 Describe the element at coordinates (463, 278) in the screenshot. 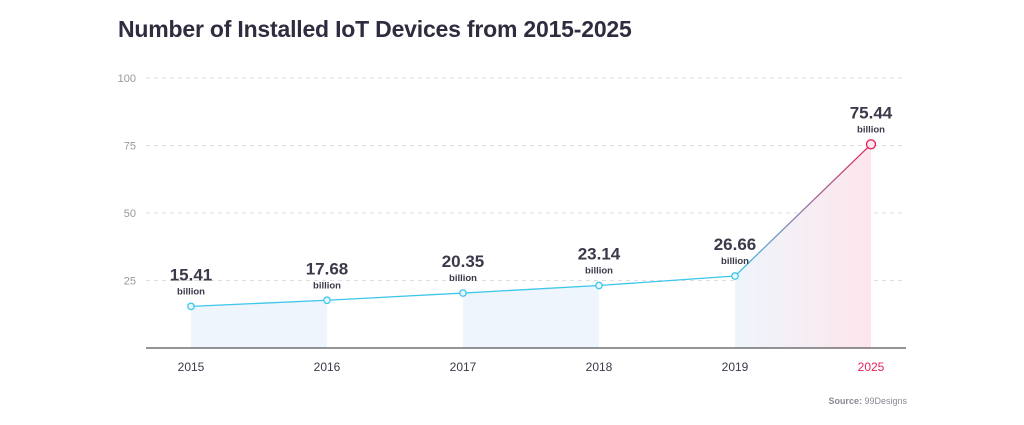

I see `data-unit-2017: billion` at that location.